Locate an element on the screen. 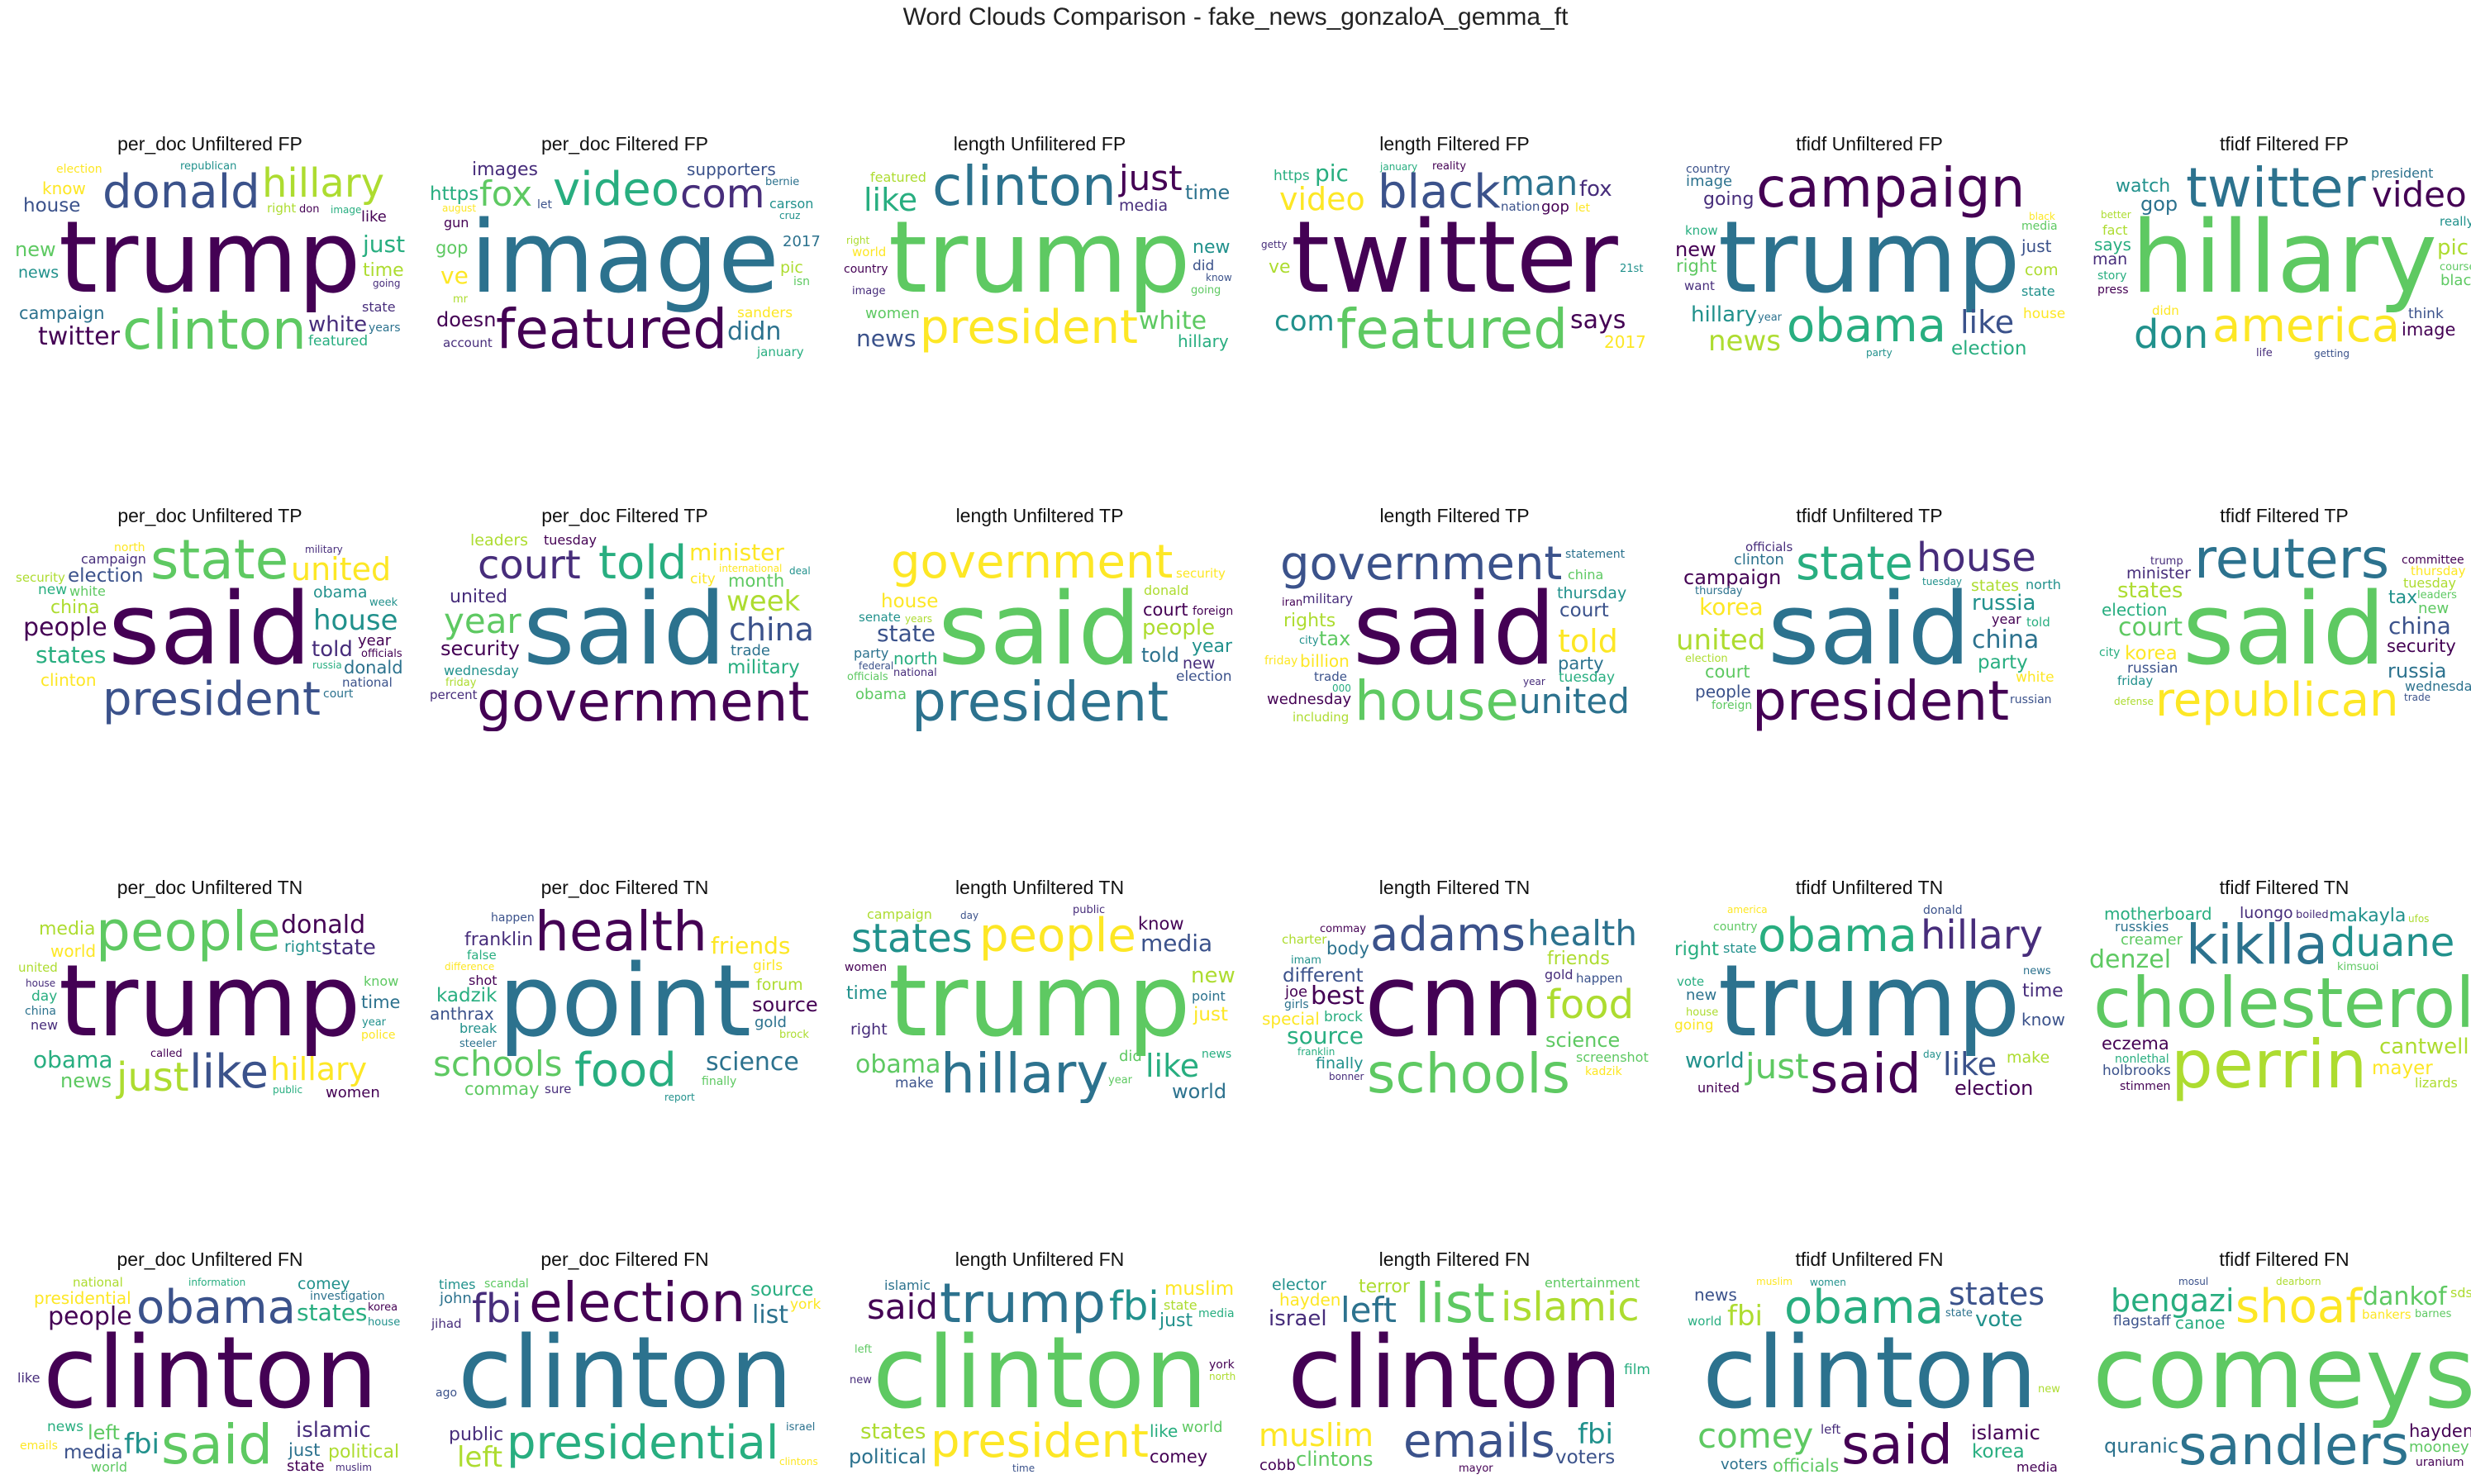 The height and width of the screenshot is (1484, 2471). word-cloud-word: statement is located at coordinates (1595, 554).